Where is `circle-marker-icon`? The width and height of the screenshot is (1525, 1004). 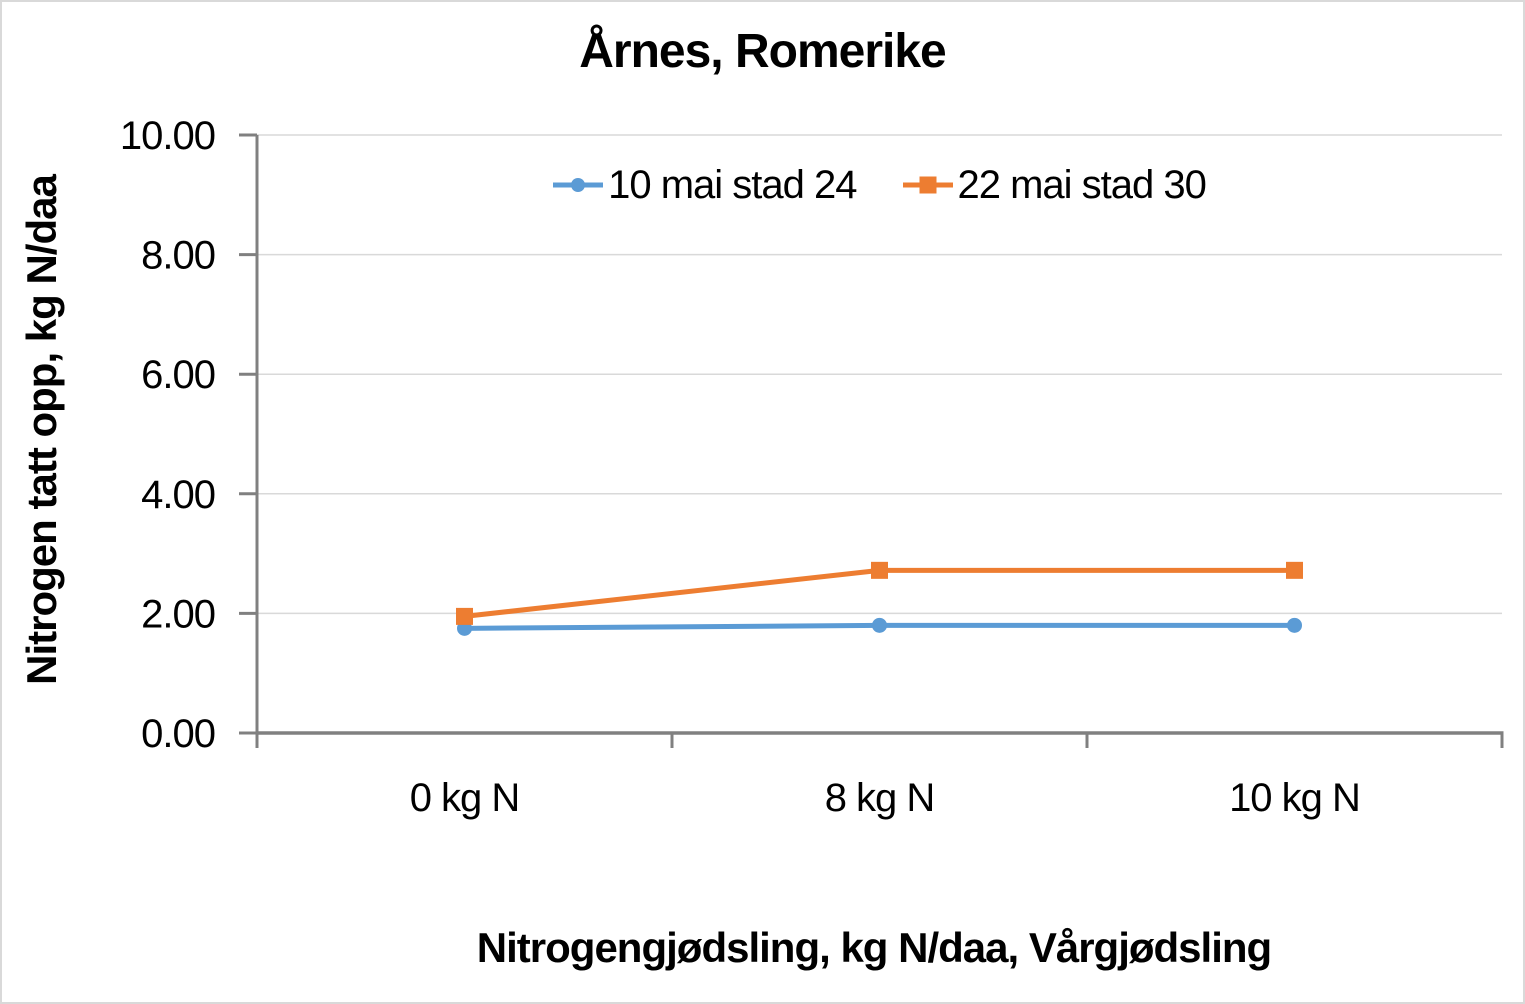 circle-marker-icon is located at coordinates (578, 185).